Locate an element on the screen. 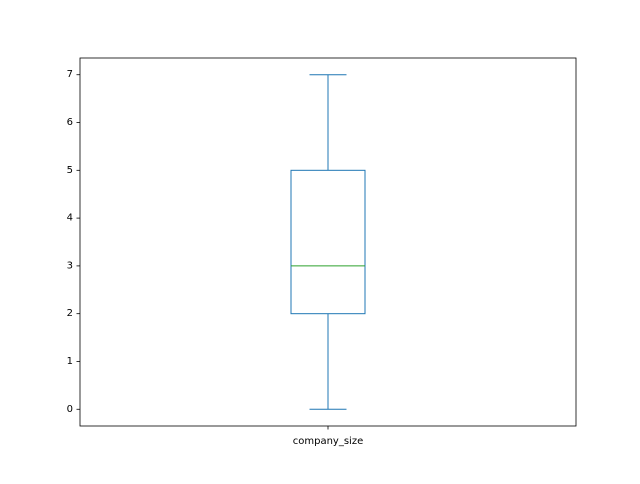 The image size is (640, 484). y-tick-label: 3 is located at coordinates (70, 265).